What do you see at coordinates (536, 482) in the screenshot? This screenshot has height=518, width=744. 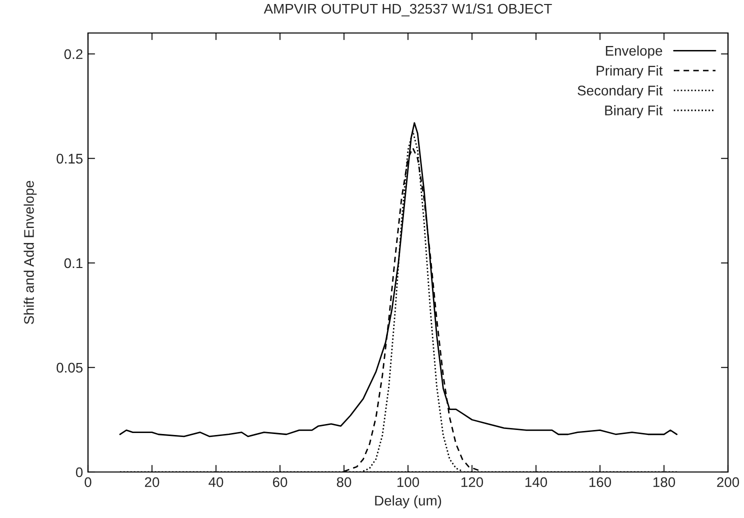 I see `x-tick-label: 140` at bounding box center [536, 482].